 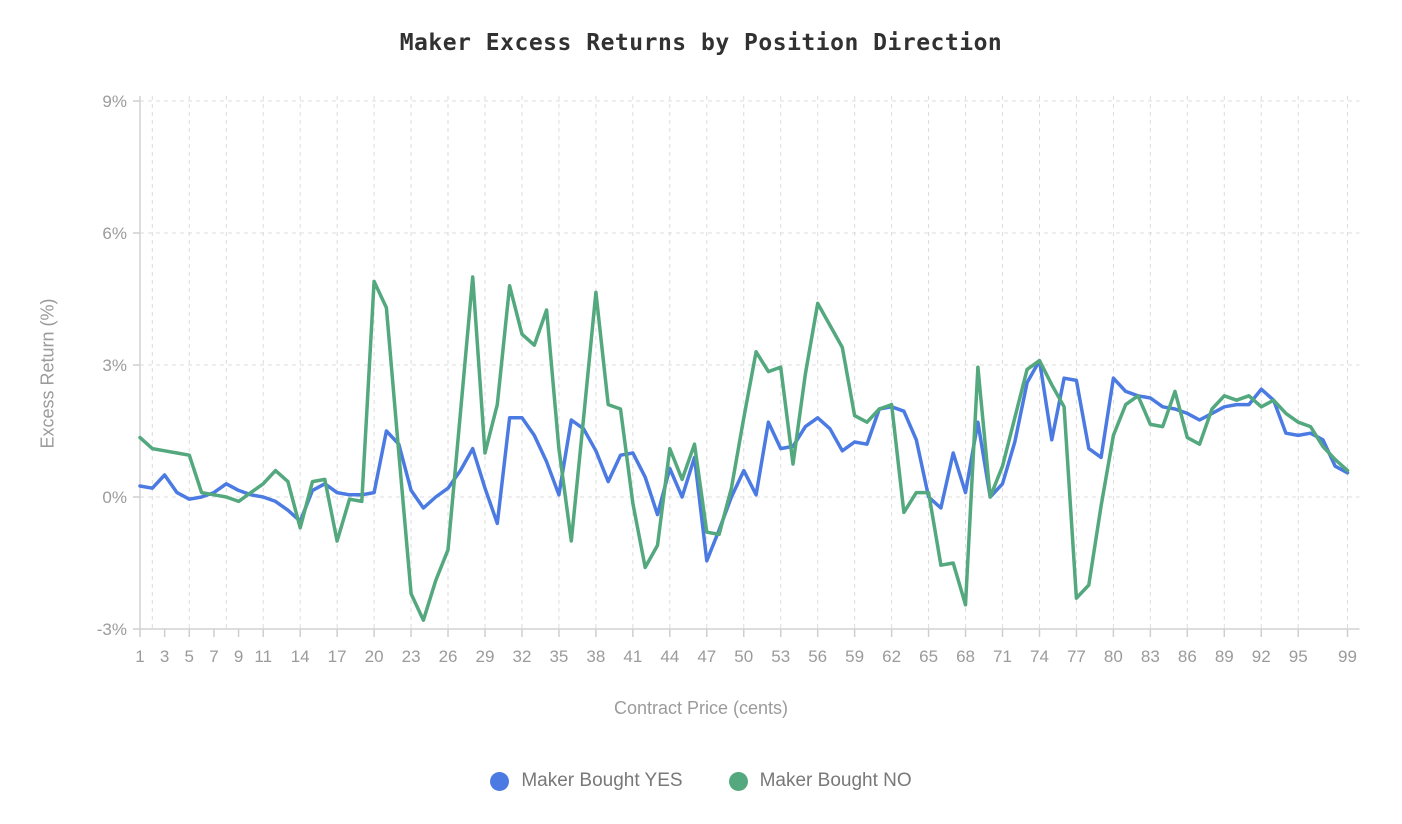 What do you see at coordinates (780, 656) in the screenshot?
I see `x-tick-label: 53` at bounding box center [780, 656].